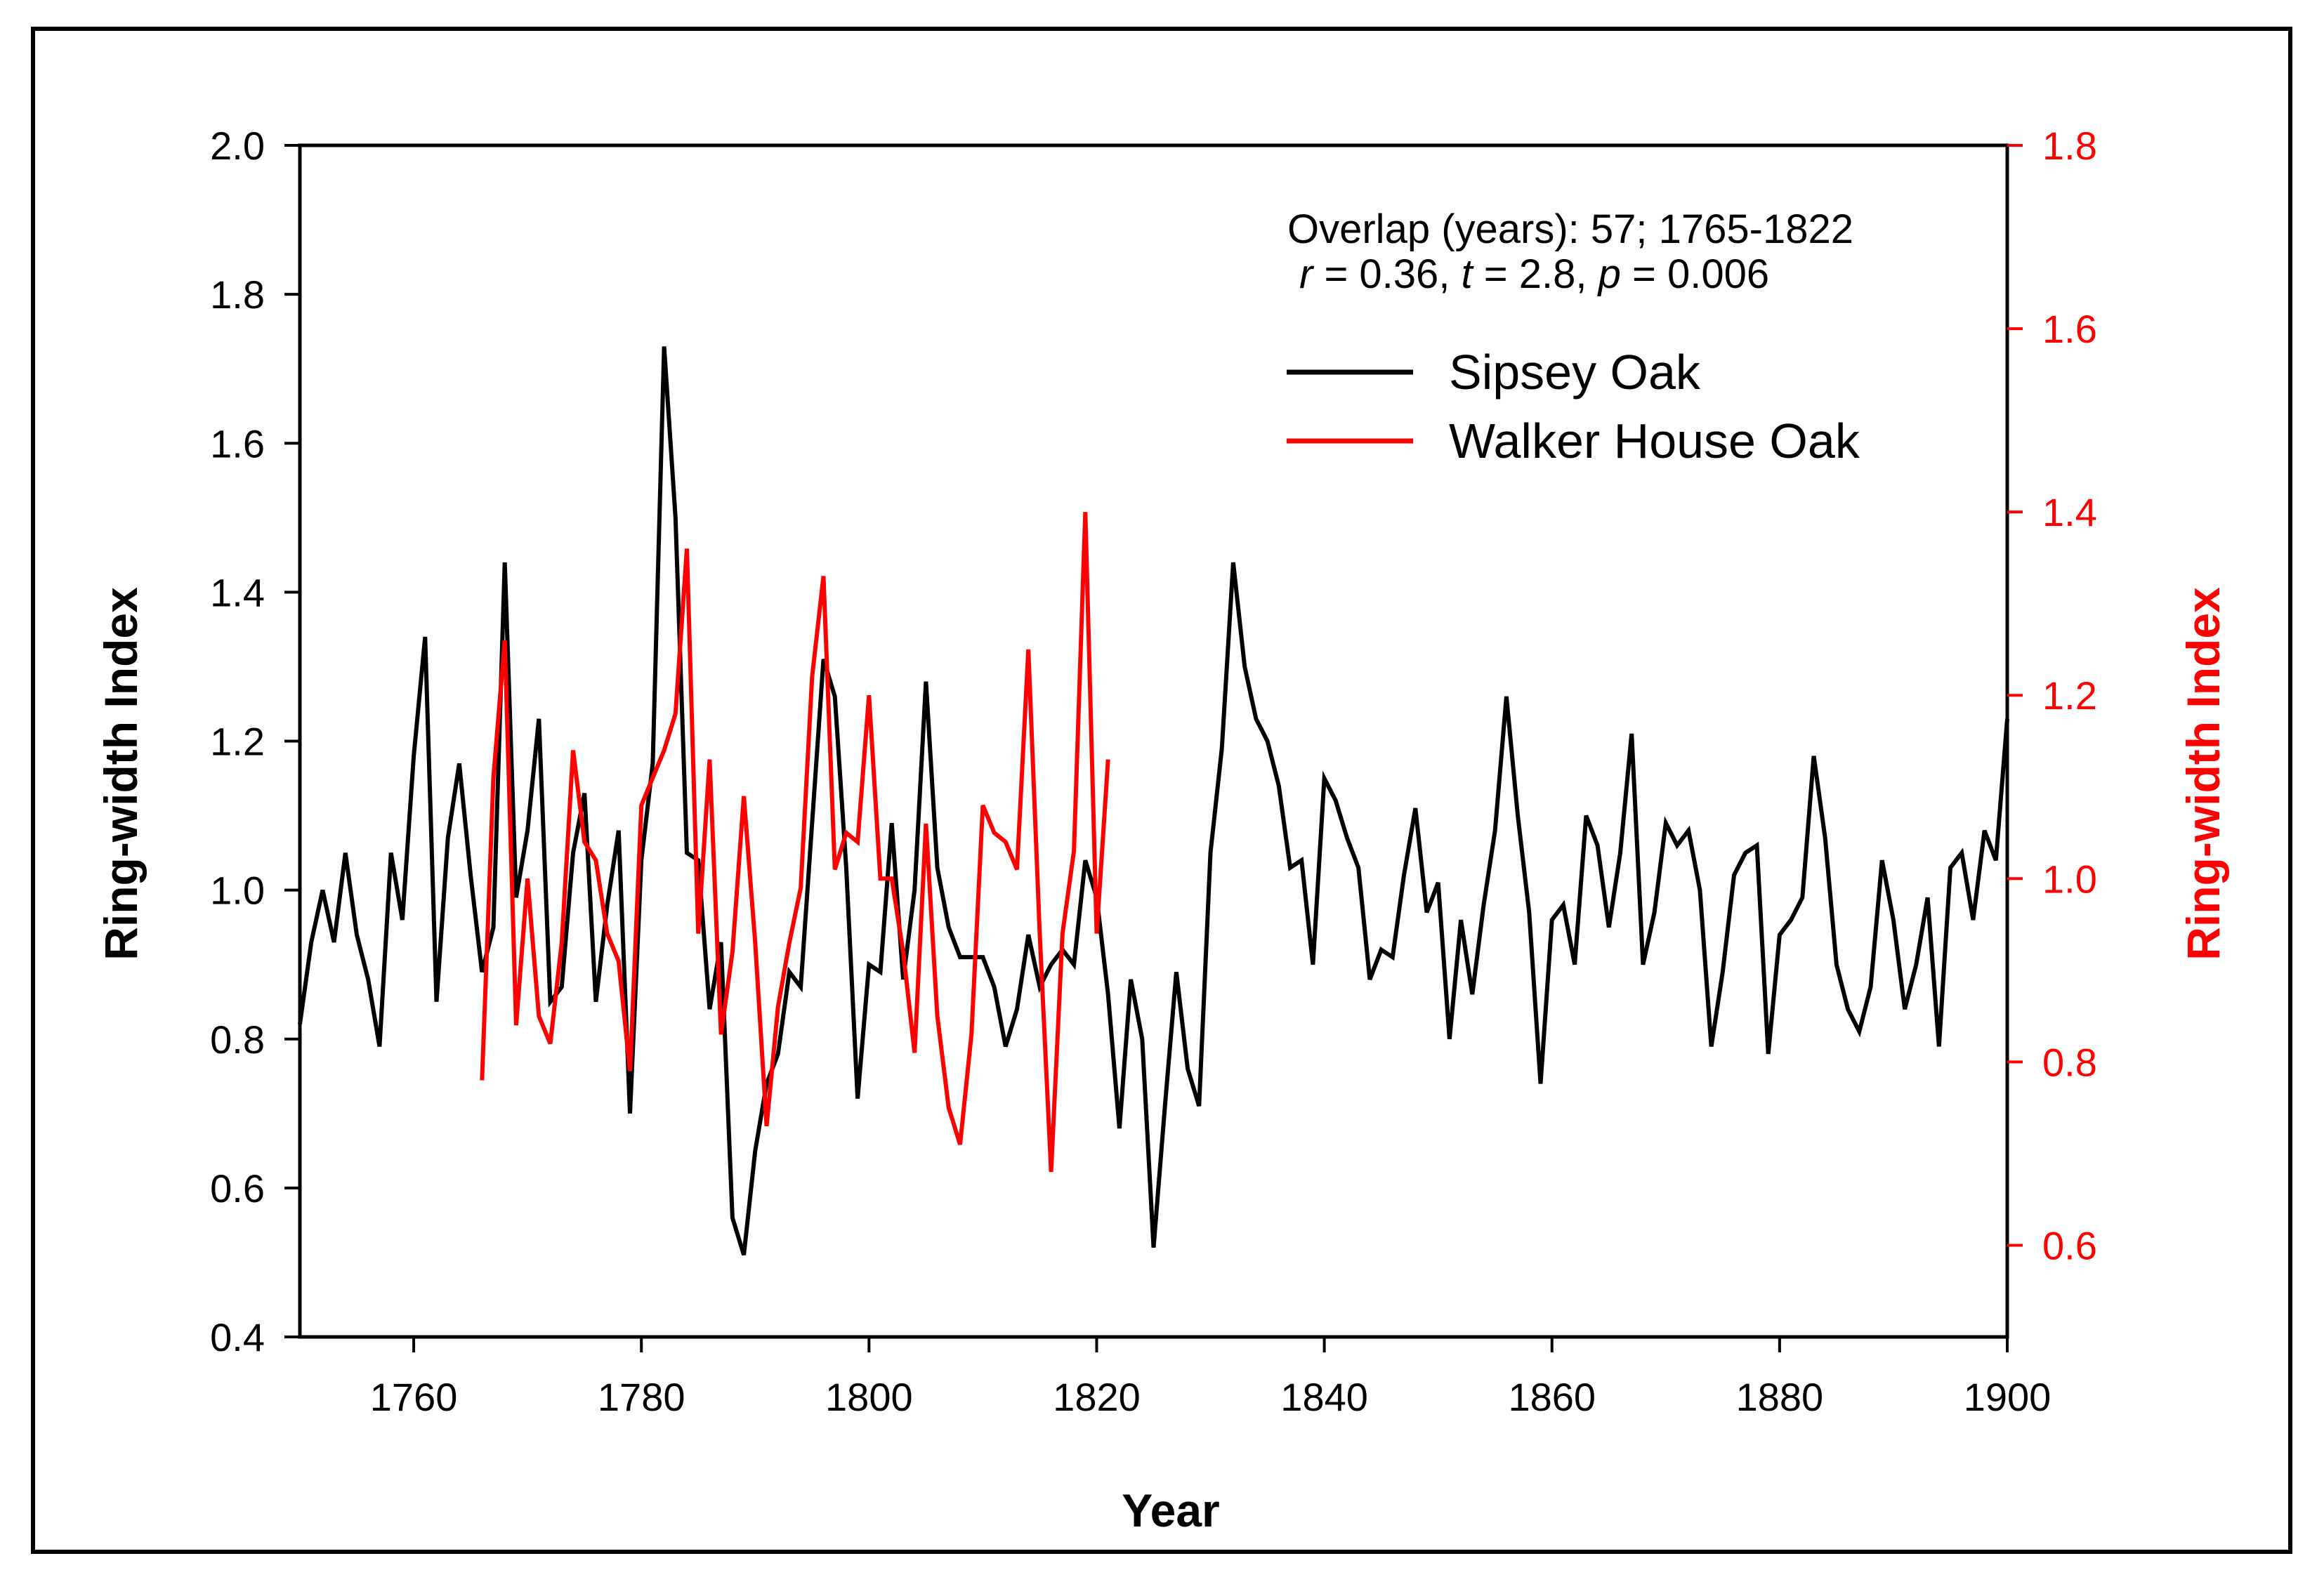 Image resolution: width=2324 pixels, height=1589 pixels. What do you see at coordinates (1575, 372) in the screenshot?
I see `legend-label-sipsey-oak: Sipsey Oak` at bounding box center [1575, 372].